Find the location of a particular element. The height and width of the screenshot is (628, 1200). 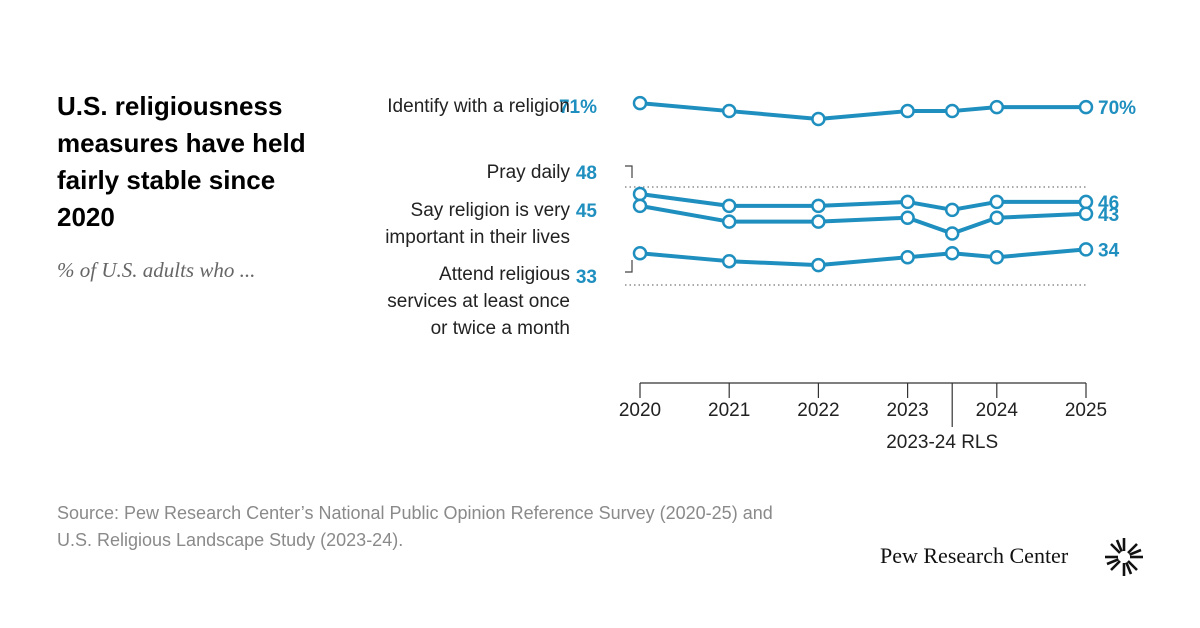

value-label: 45 is located at coordinates (587, 211).